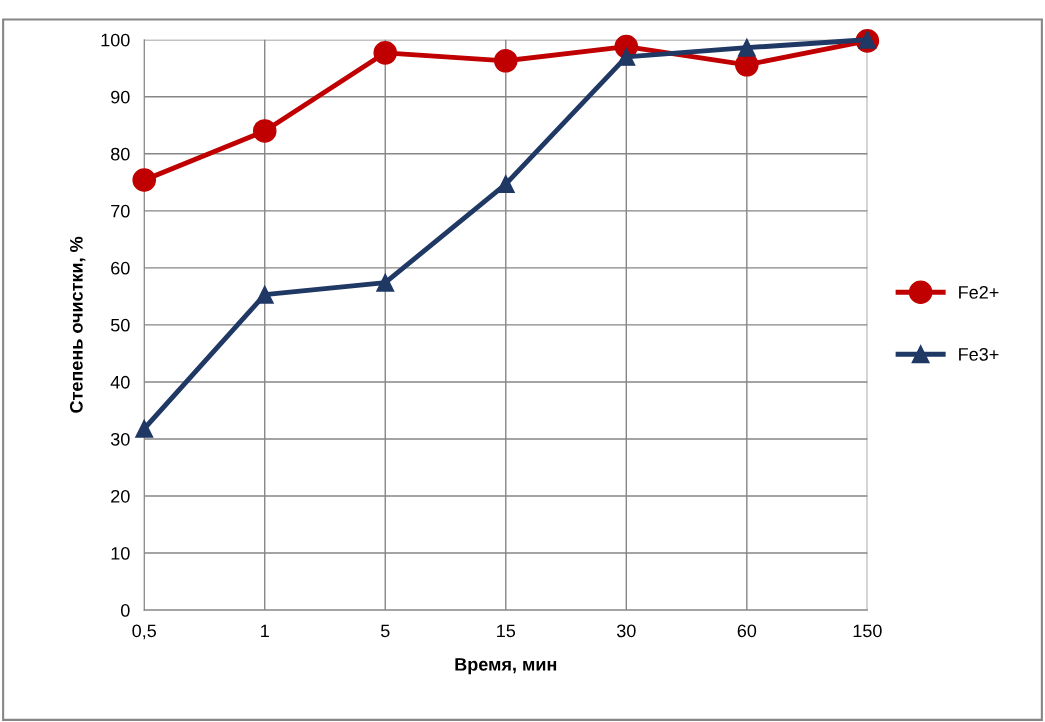 This screenshot has width=1045, height=722. Describe the element at coordinates (120, 268) in the screenshot. I see `y-tick-label: 60` at that location.